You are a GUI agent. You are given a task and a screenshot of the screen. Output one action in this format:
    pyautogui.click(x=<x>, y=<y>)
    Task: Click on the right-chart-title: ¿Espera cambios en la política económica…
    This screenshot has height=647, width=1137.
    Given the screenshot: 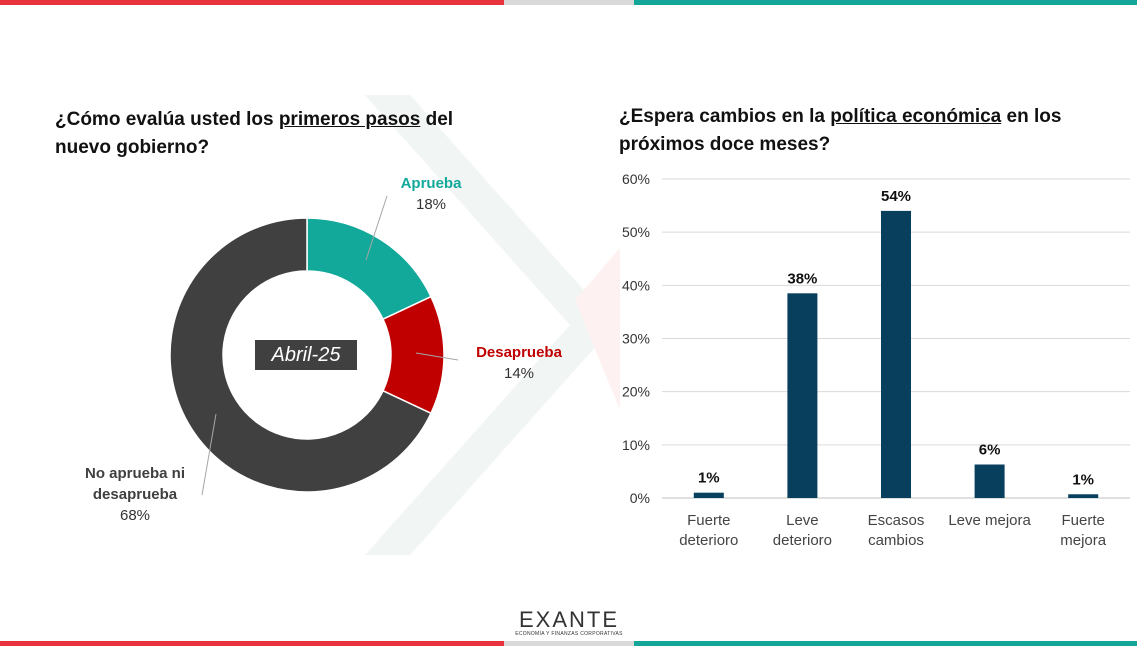 What is the action you would take?
    pyautogui.click(x=840, y=130)
    